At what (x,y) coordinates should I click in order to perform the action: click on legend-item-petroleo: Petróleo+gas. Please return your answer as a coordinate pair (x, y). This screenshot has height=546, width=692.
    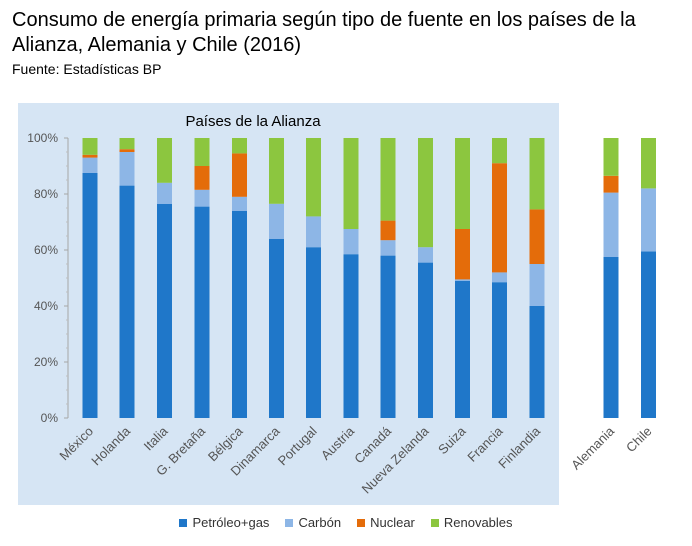
    Looking at the image, I should click on (224, 522).